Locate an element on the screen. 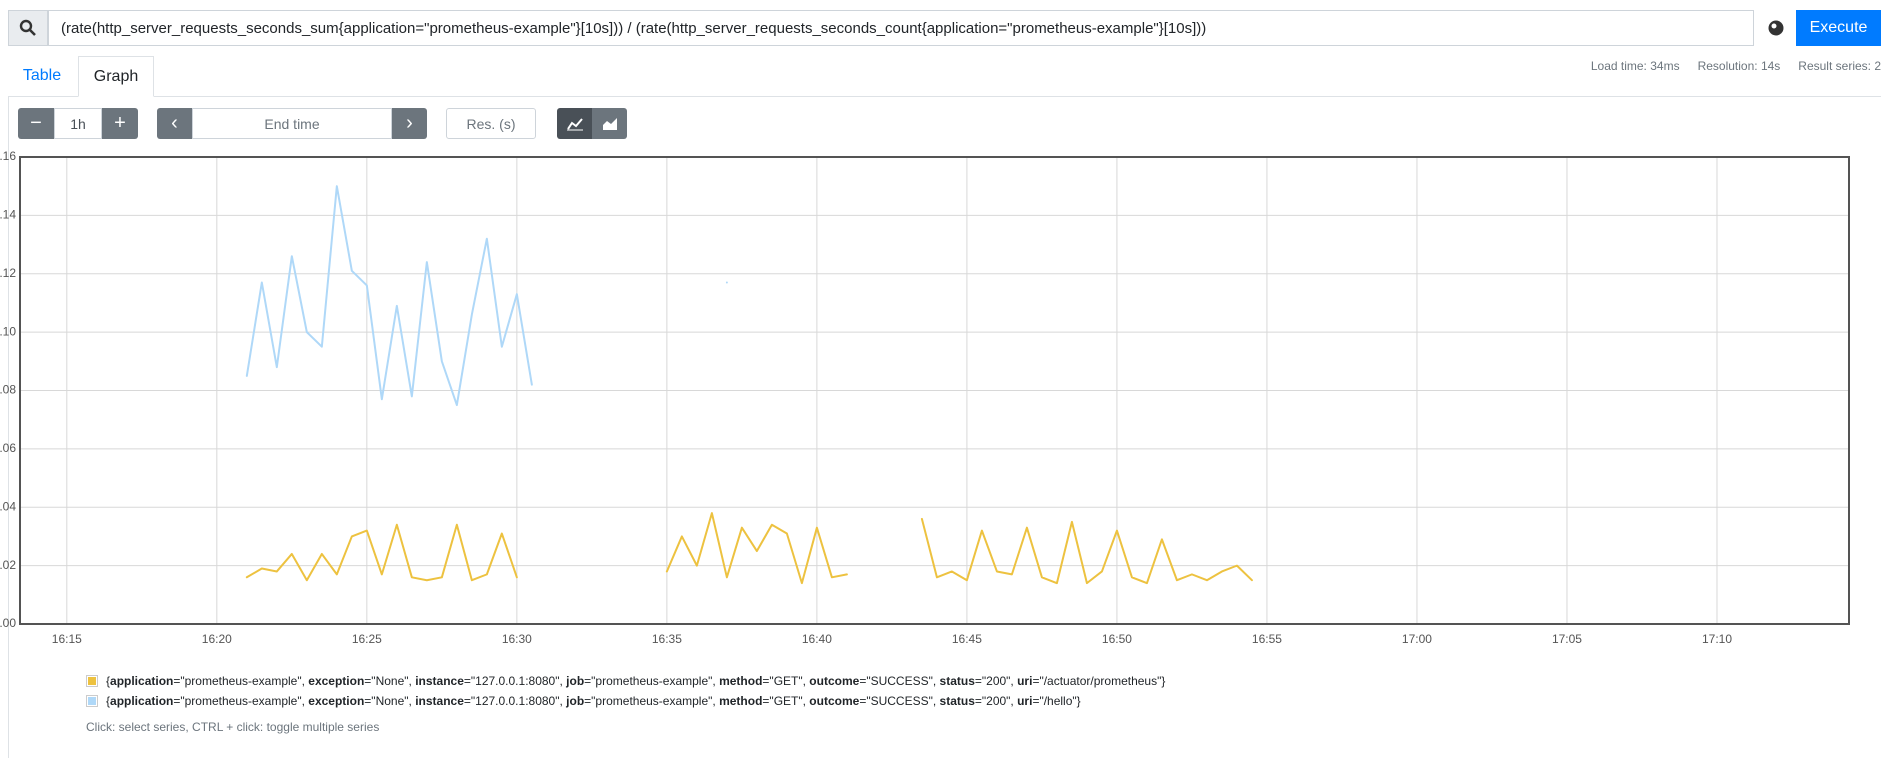 This screenshot has width=1881, height=758. load-time: Load time: 34ms is located at coordinates (1635, 66).